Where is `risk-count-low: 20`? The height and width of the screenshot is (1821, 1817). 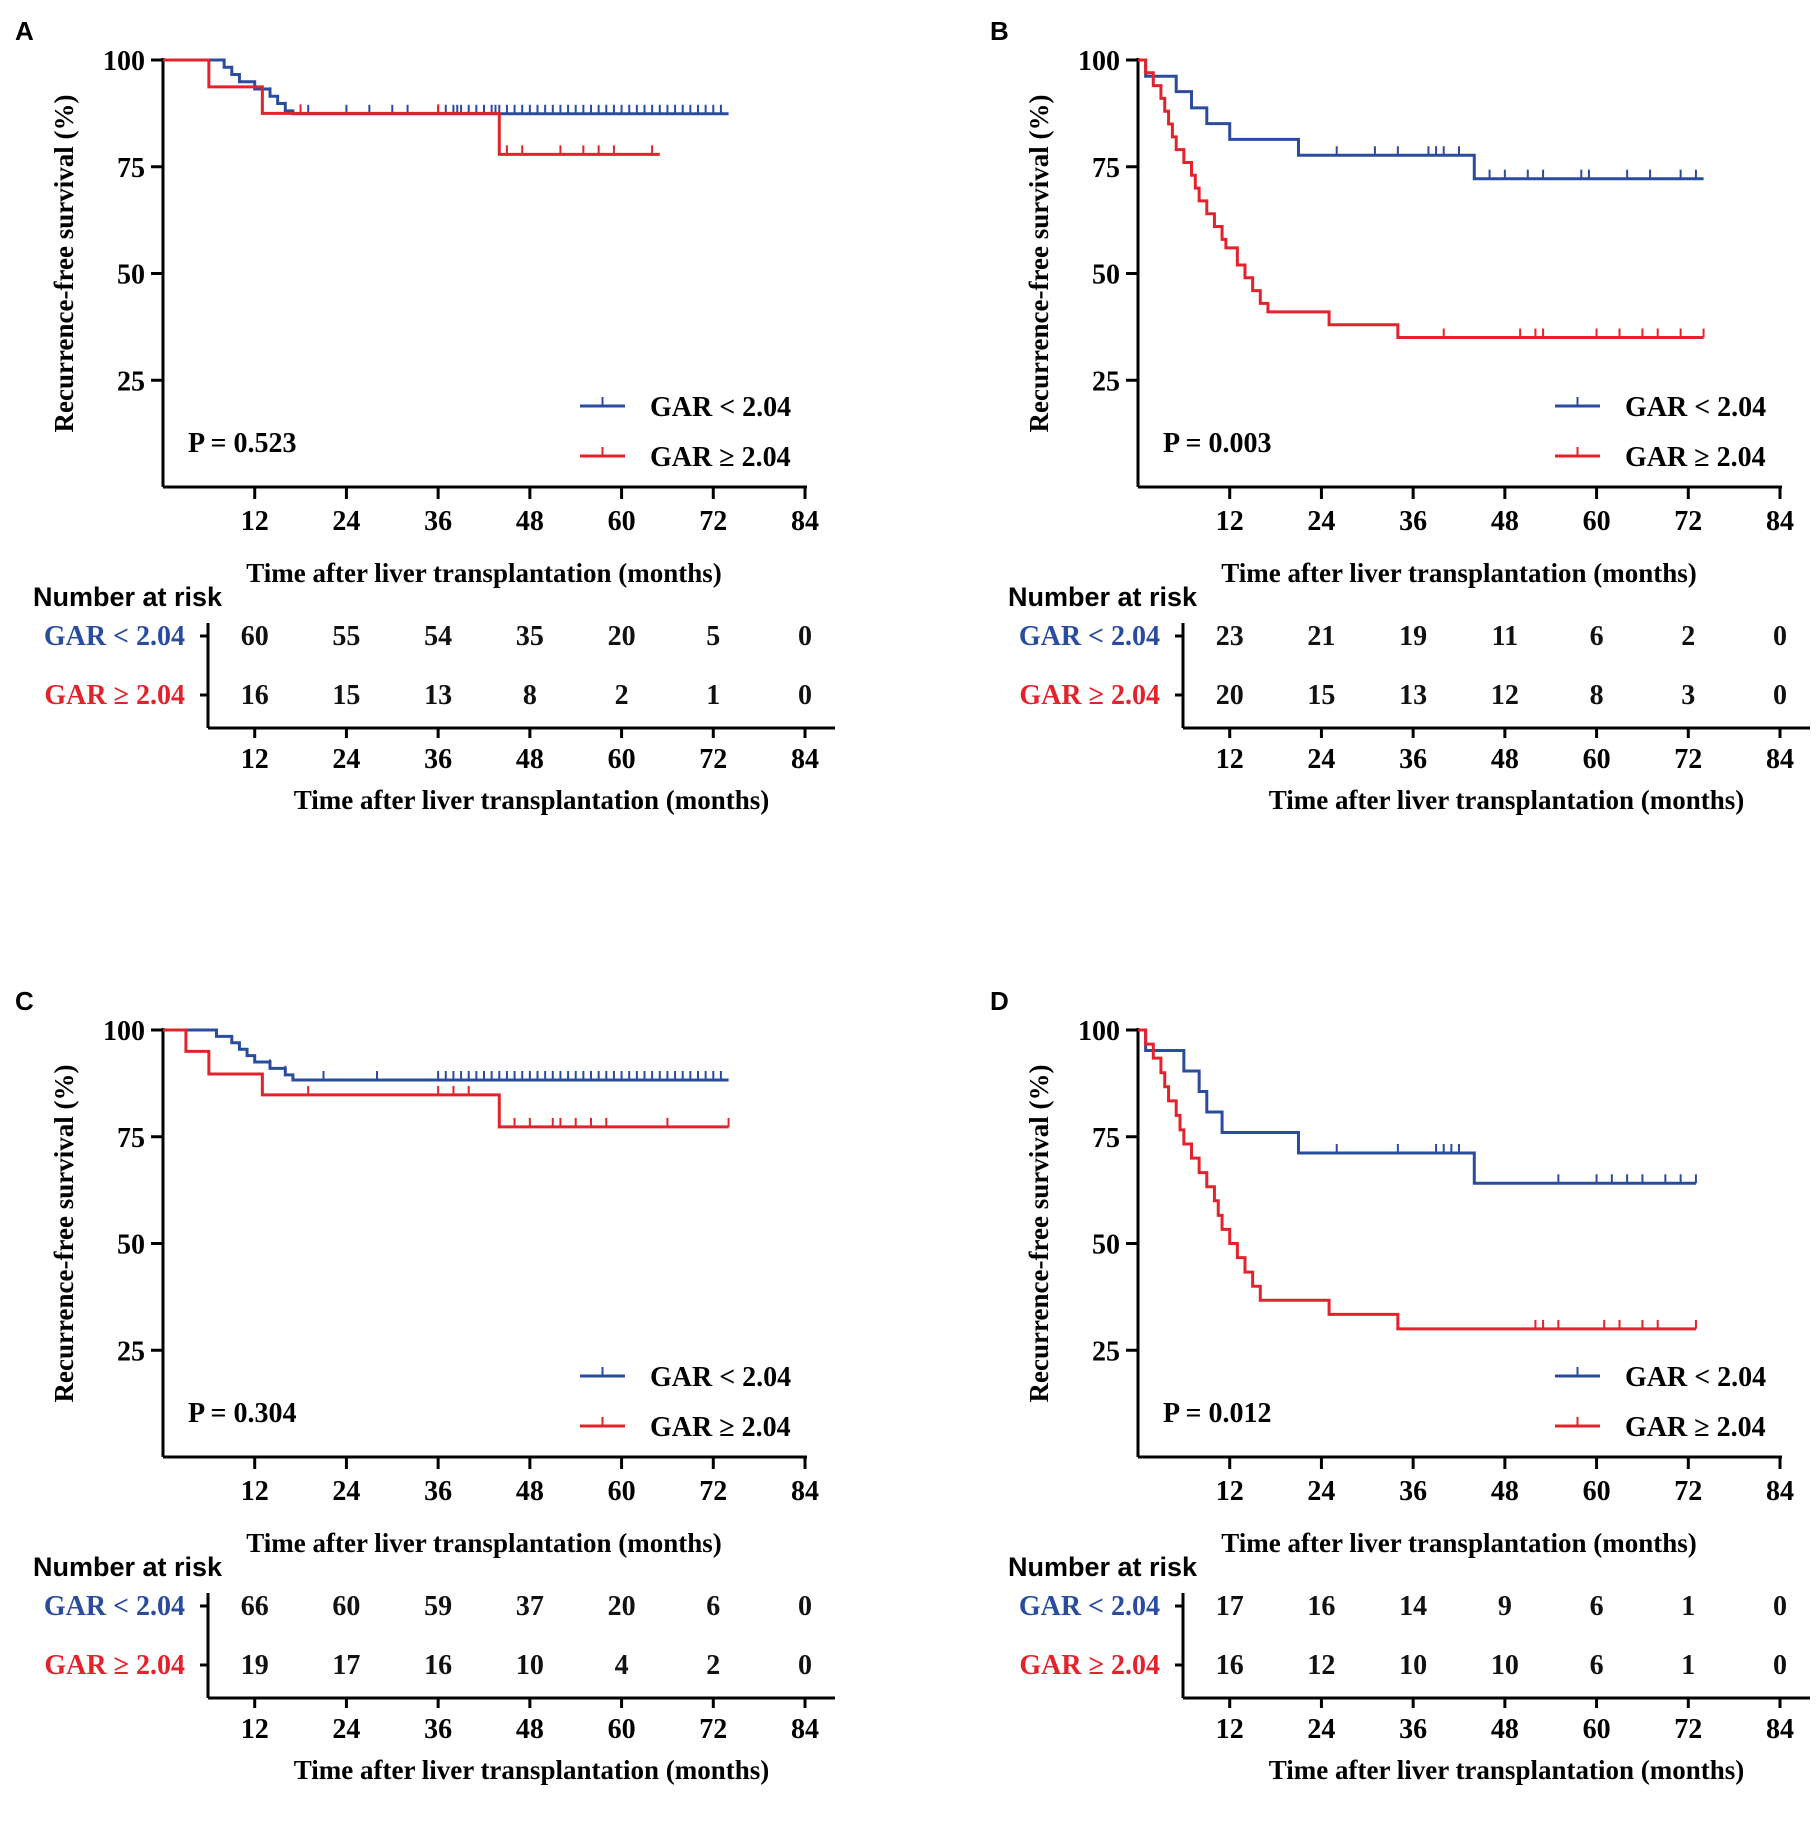
risk-count-low: 20 is located at coordinates (622, 636).